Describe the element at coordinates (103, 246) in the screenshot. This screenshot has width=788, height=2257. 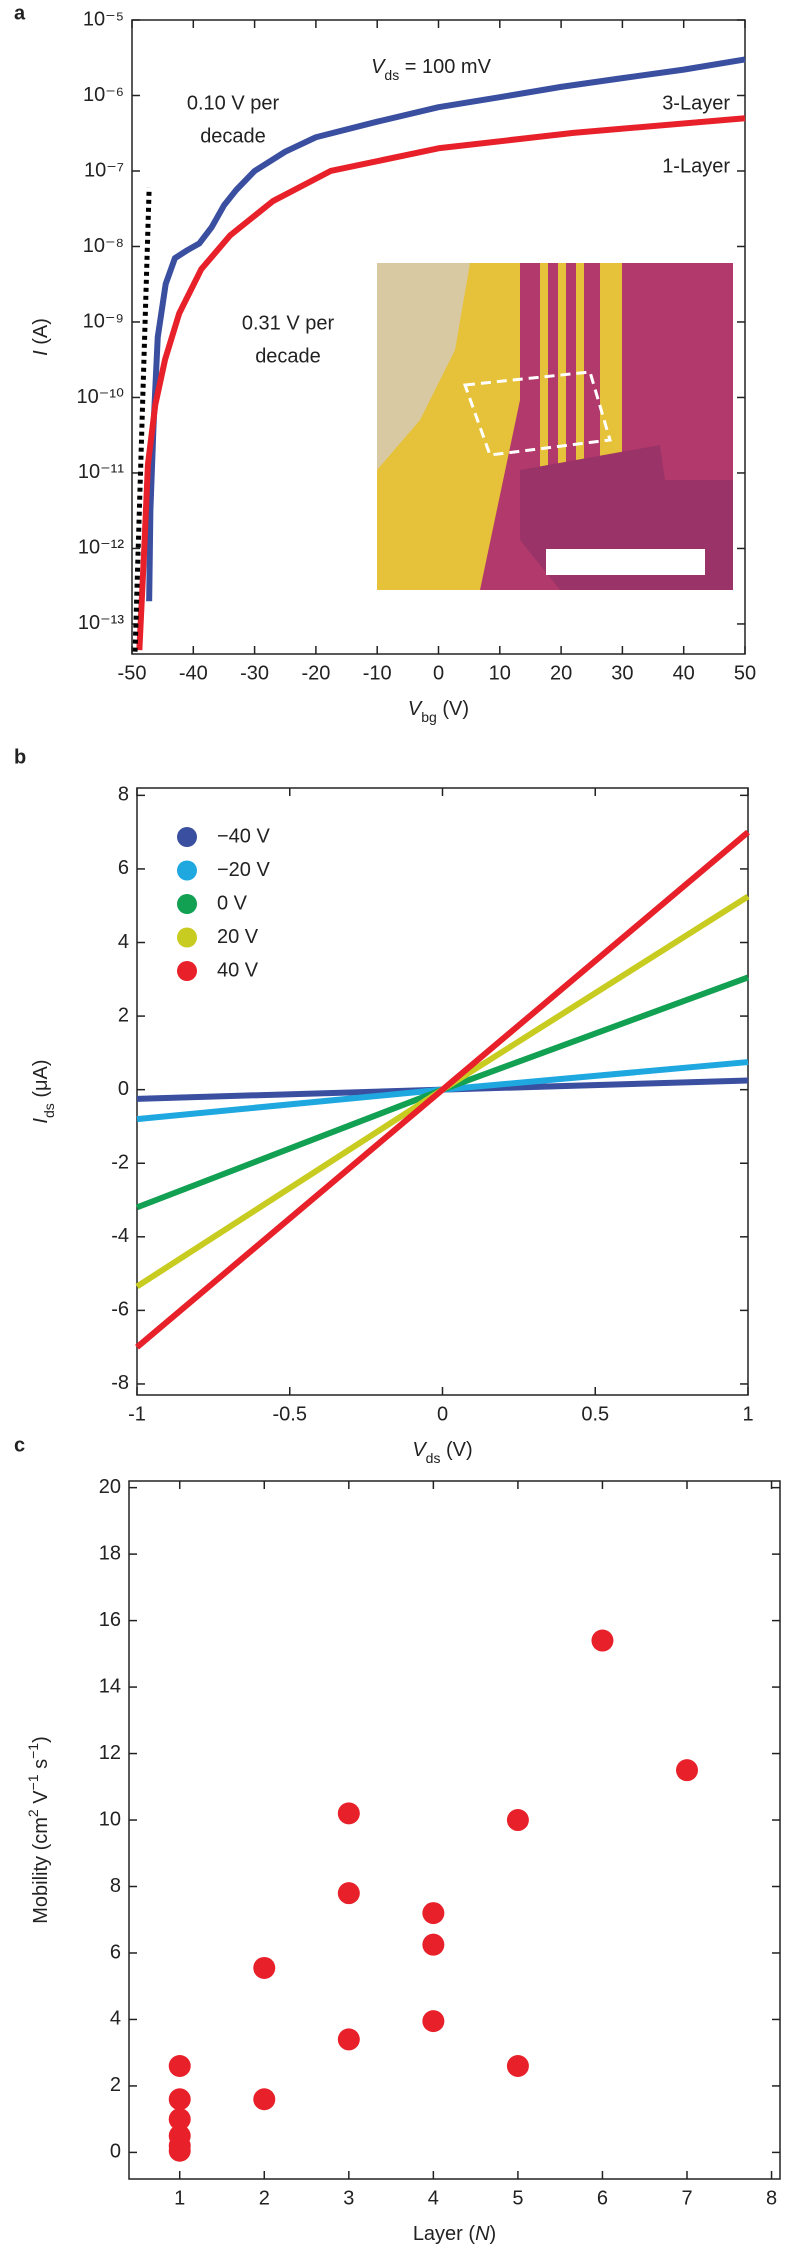
I see `y-tick-label: 10⁻⁸` at that location.